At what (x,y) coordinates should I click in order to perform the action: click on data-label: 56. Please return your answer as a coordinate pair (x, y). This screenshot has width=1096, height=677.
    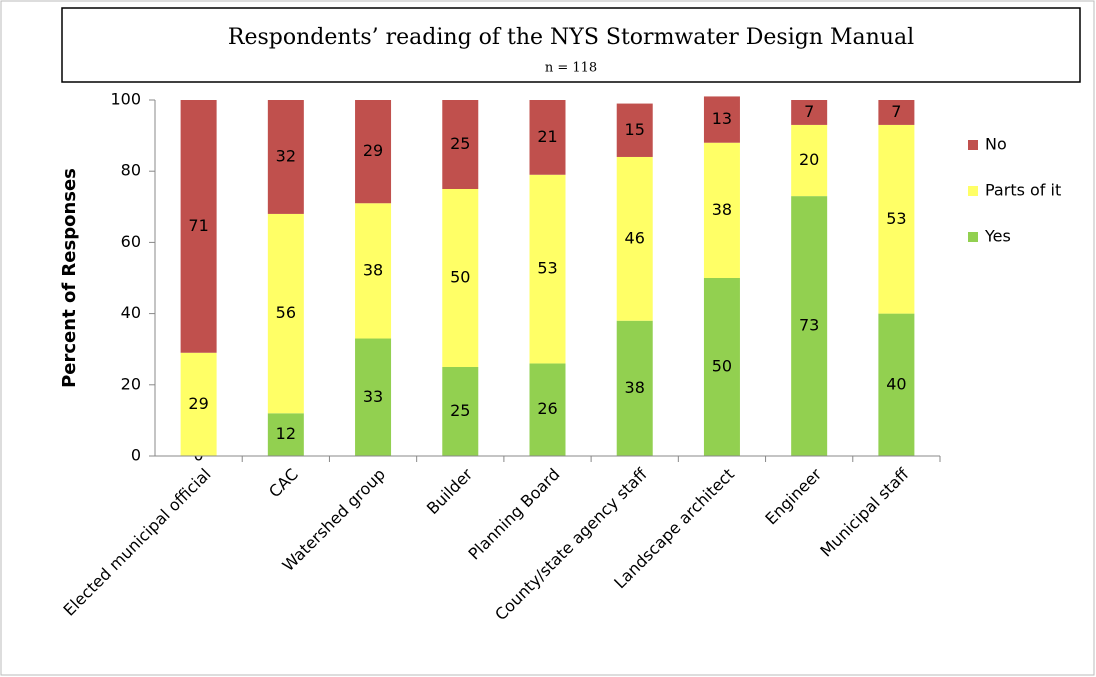
    Looking at the image, I should click on (286, 312).